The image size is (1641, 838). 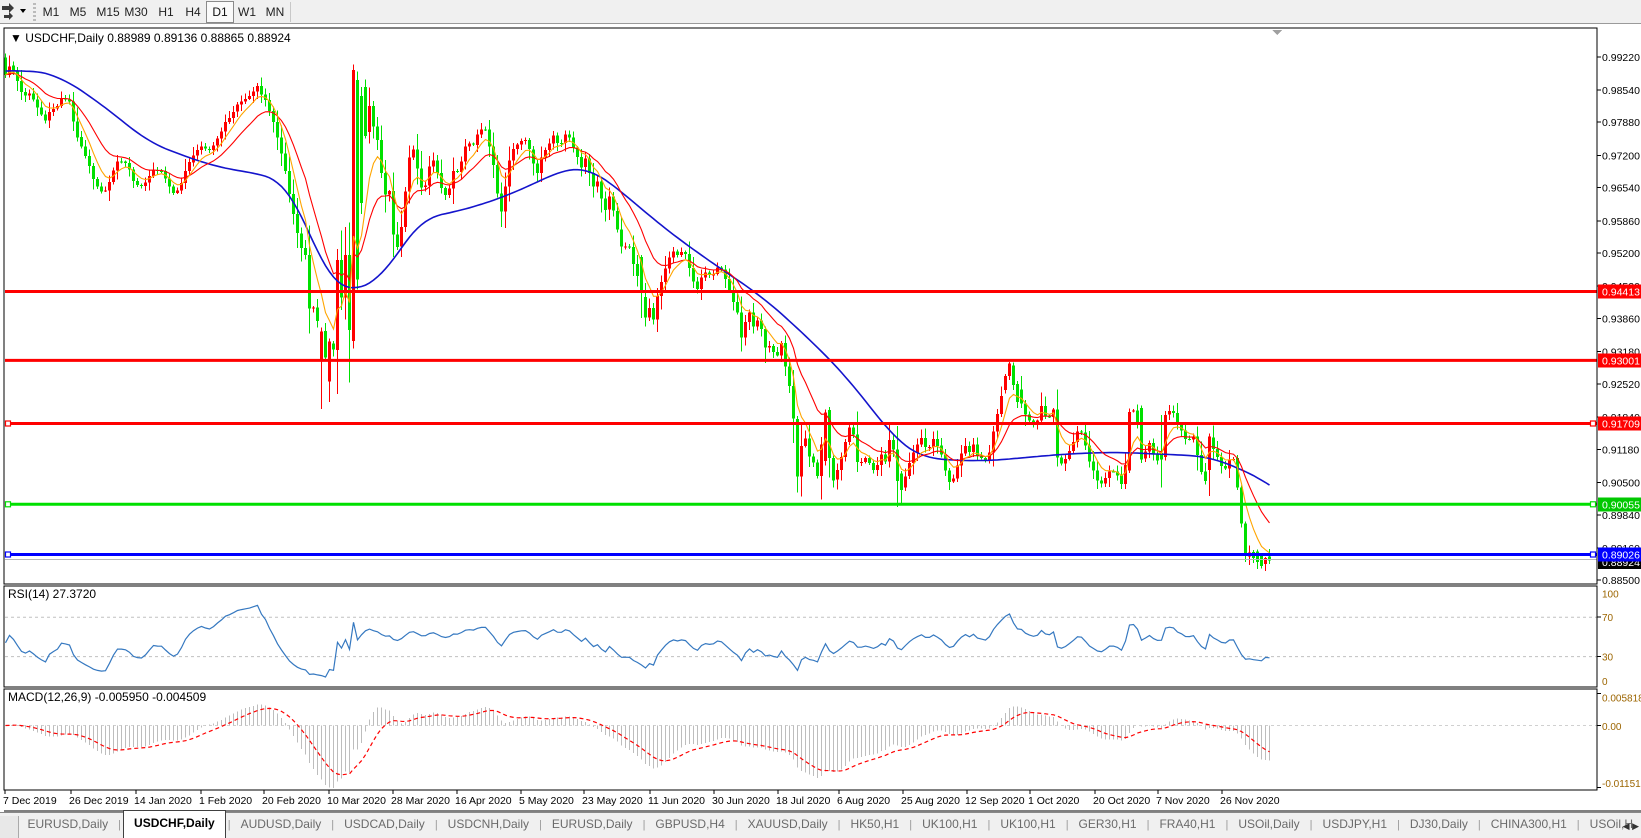 What do you see at coordinates (163, 801) in the screenshot?
I see `svg-text: 14 Jan 2020` at bounding box center [163, 801].